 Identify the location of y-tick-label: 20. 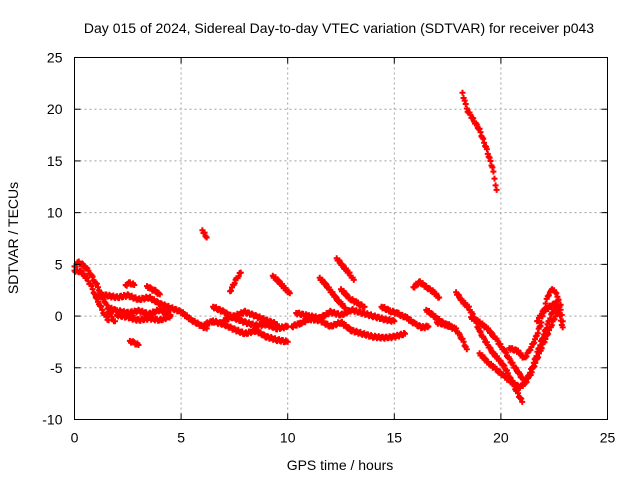
(55, 109).